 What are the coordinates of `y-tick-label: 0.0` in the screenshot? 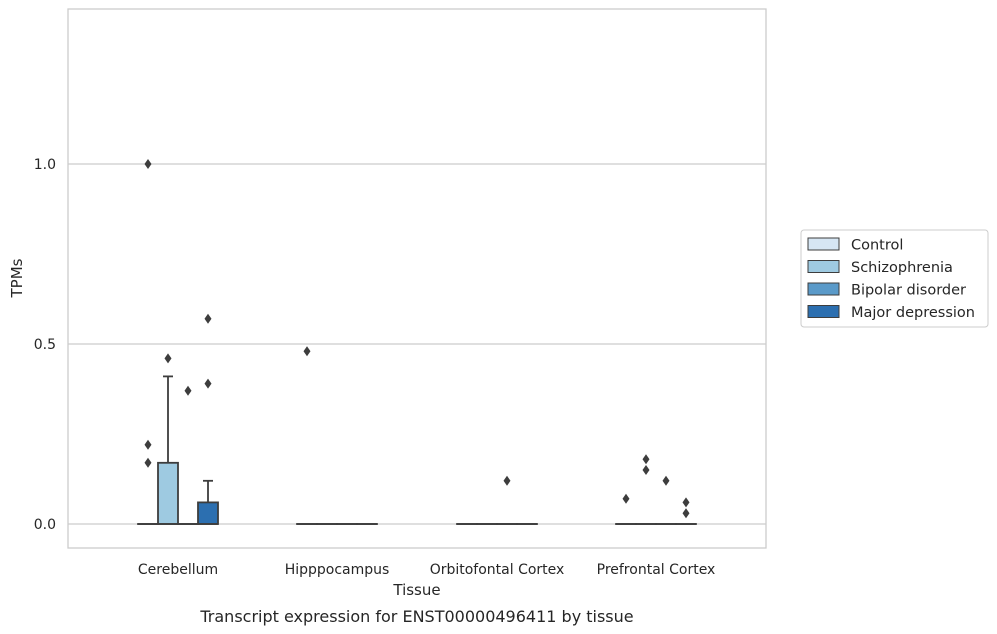 It's located at (45, 525).